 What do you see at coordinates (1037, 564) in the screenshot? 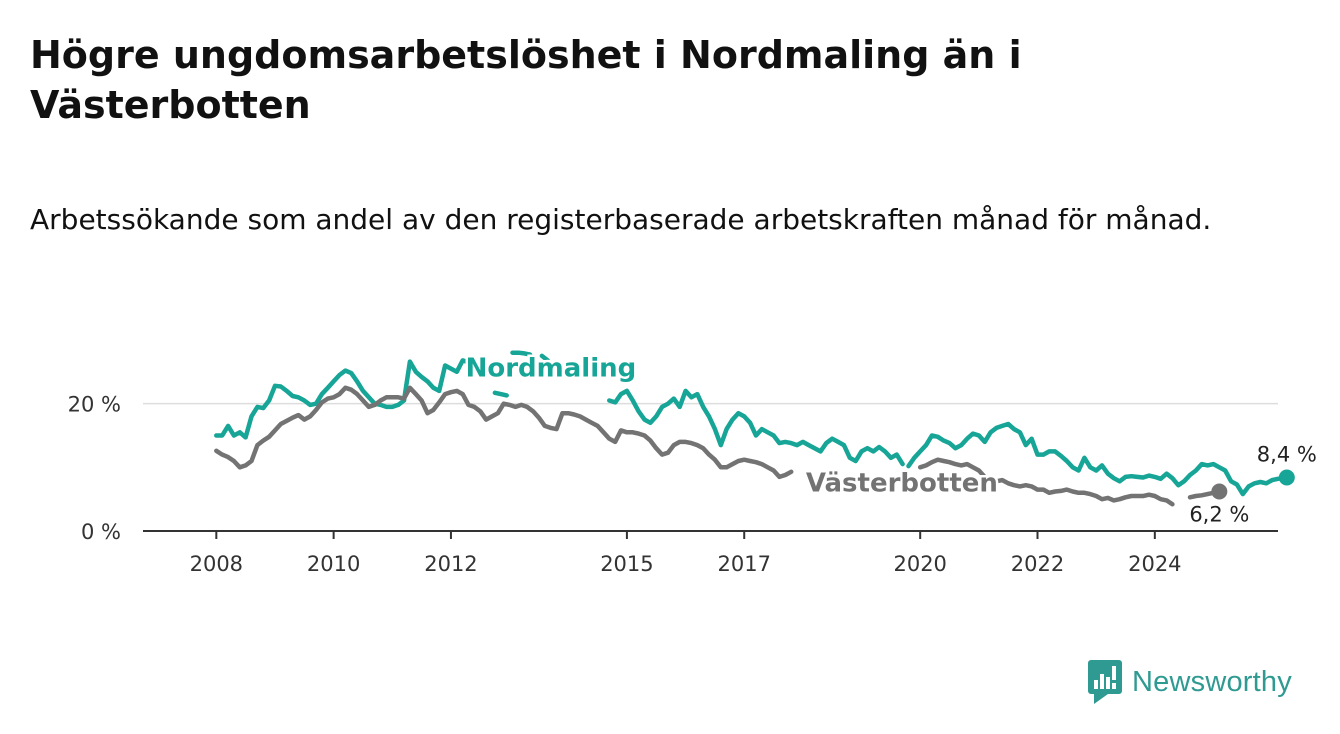
I see `x-tick-label: 2022` at bounding box center [1037, 564].